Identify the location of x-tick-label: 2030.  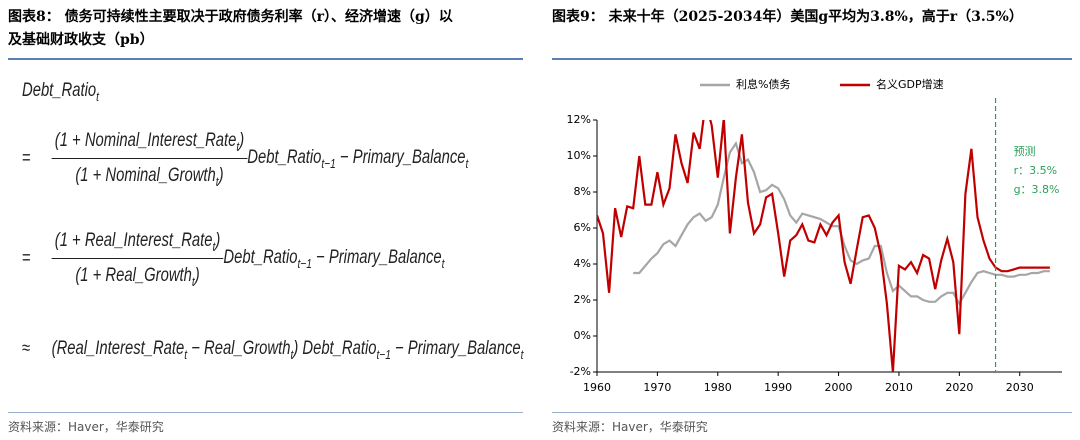
(1020, 387).